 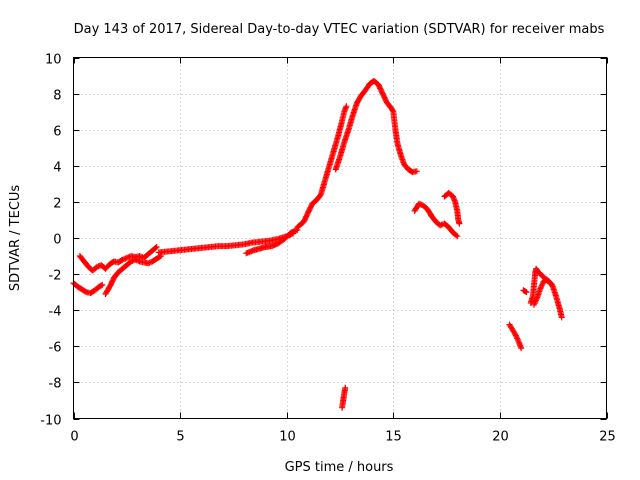 I want to click on y-tick-label: -8, so click(x=55, y=384).